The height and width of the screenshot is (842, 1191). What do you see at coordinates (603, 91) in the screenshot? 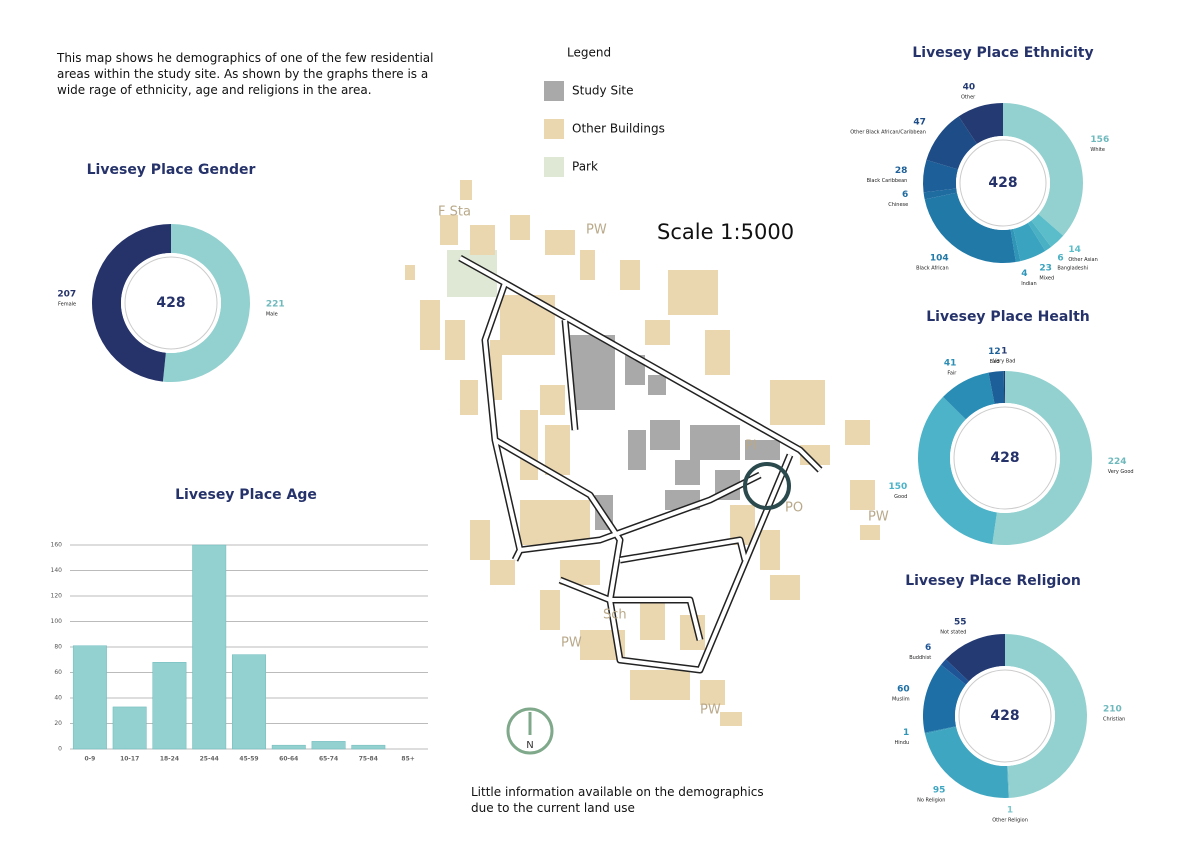
I see `legend-label: Study Site` at bounding box center [603, 91].